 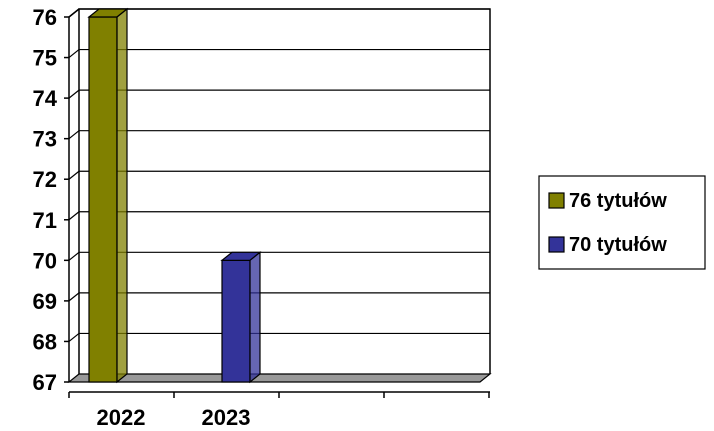 What do you see at coordinates (45, 98) in the screenshot?
I see `y-tick-label: 74` at bounding box center [45, 98].